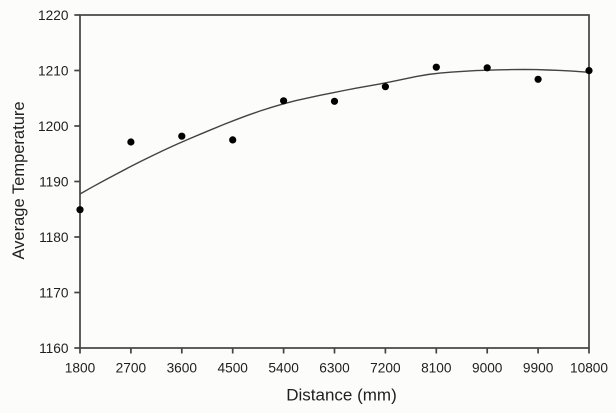  Describe the element at coordinates (54, 348) in the screenshot. I see `svg-text: 1160` at that location.